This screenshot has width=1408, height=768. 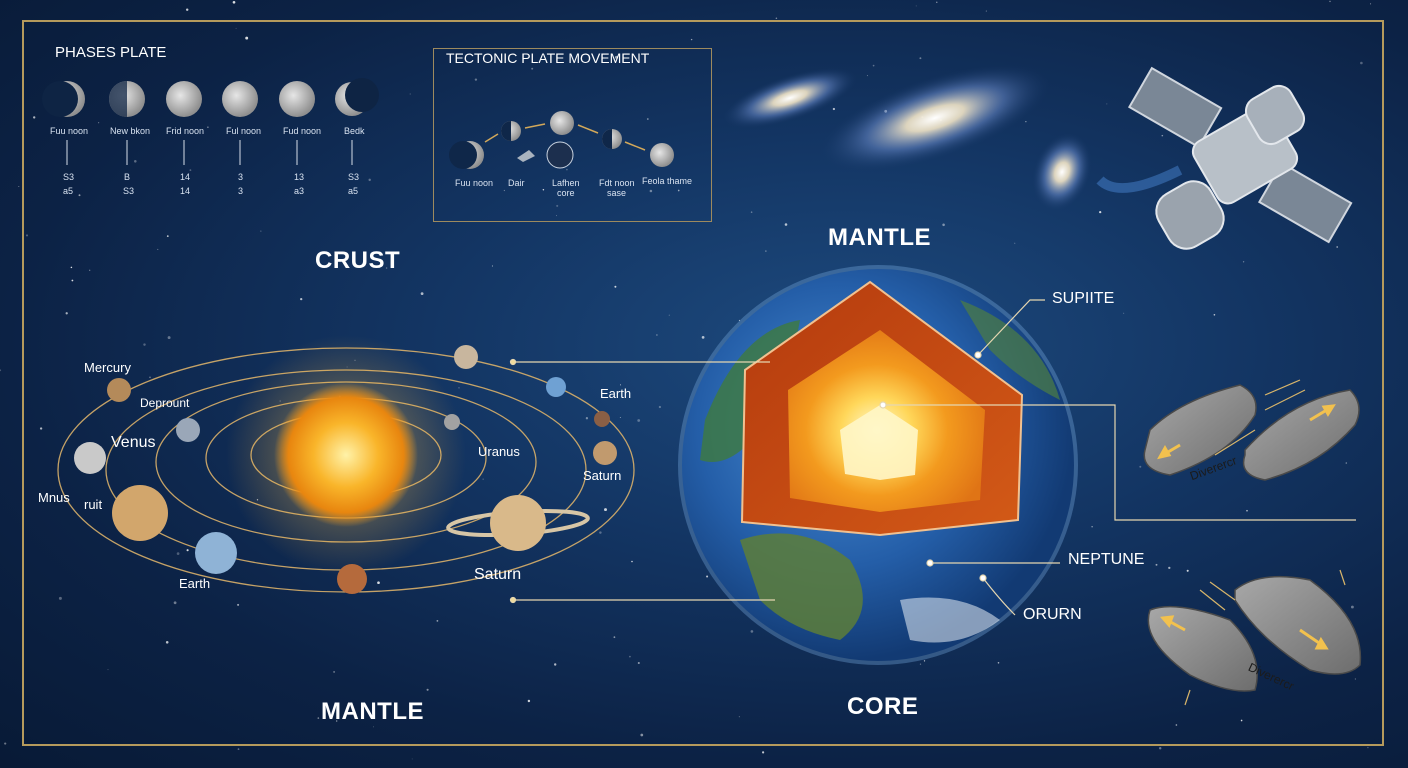 I want to click on phase-number: S3, so click(x=129, y=191).